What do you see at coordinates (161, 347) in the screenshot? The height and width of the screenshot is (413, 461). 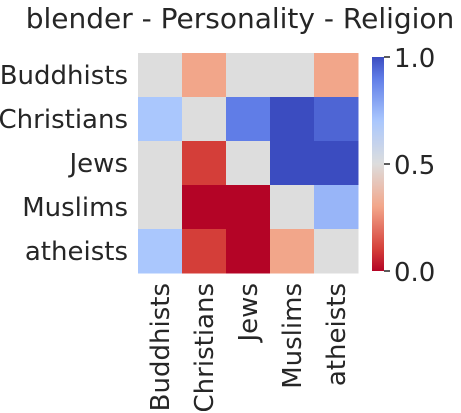 I see `column-label: Buddhists` at bounding box center [161, 347].